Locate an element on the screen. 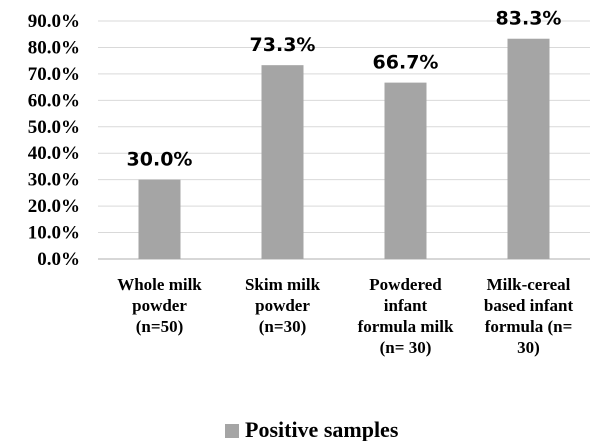 This screenshot has height=441, width=605. y-tick-label: 10.0% is located at coordinates (54, 233).